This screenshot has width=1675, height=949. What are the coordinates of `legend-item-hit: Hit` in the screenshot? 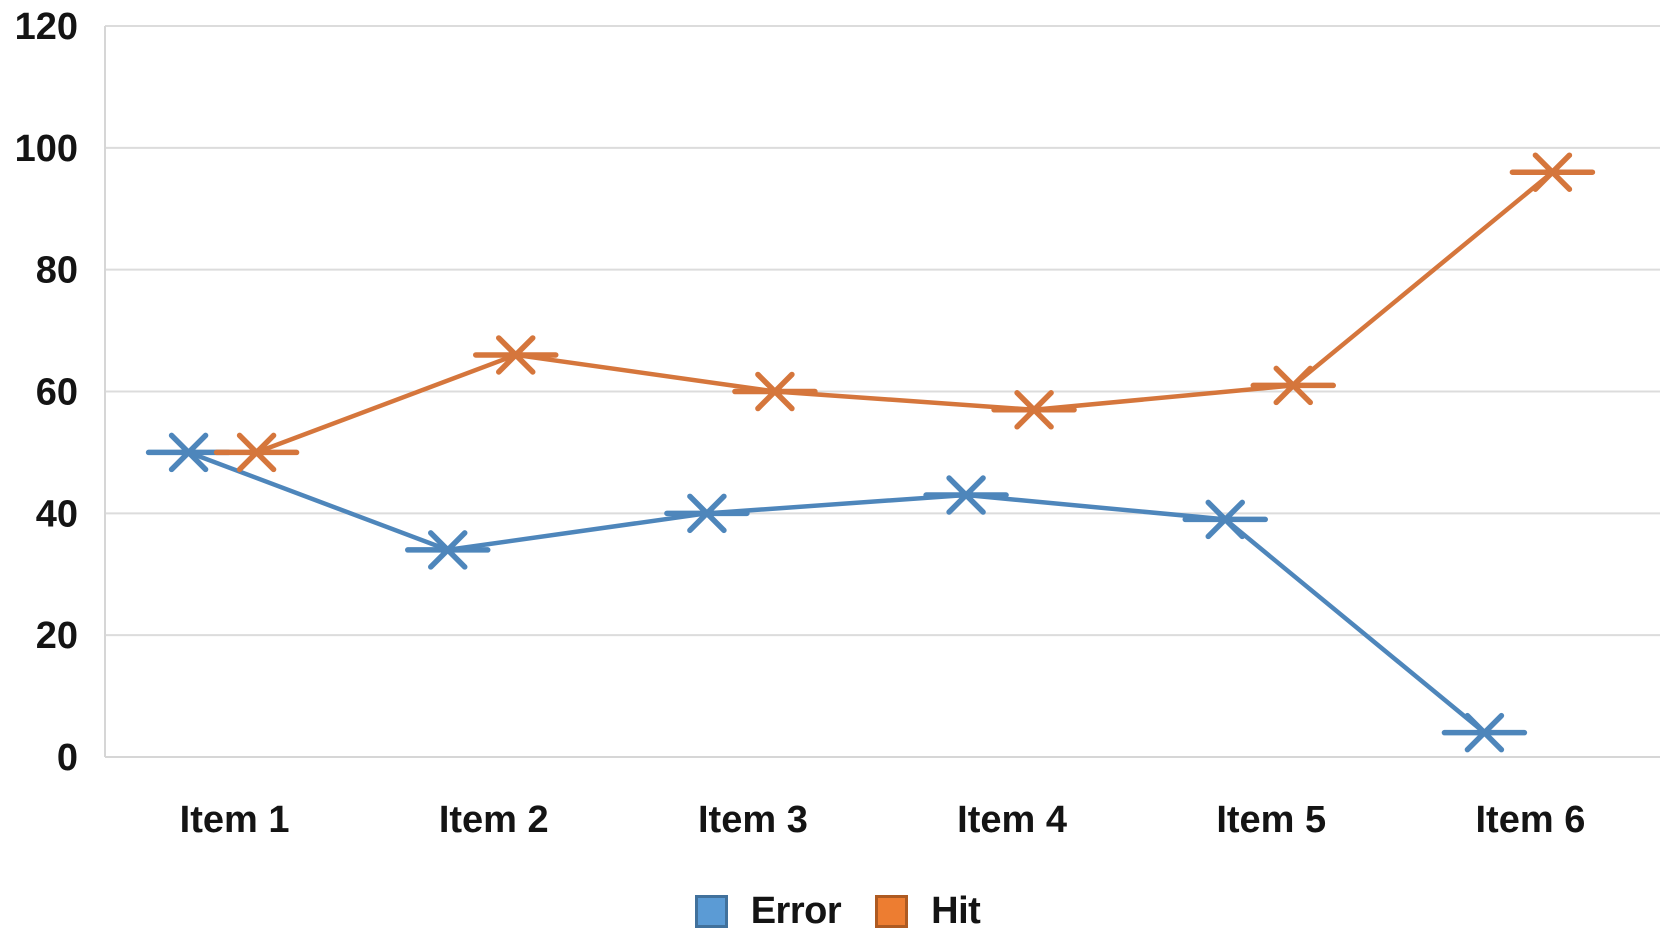 It's located at (928, 911).